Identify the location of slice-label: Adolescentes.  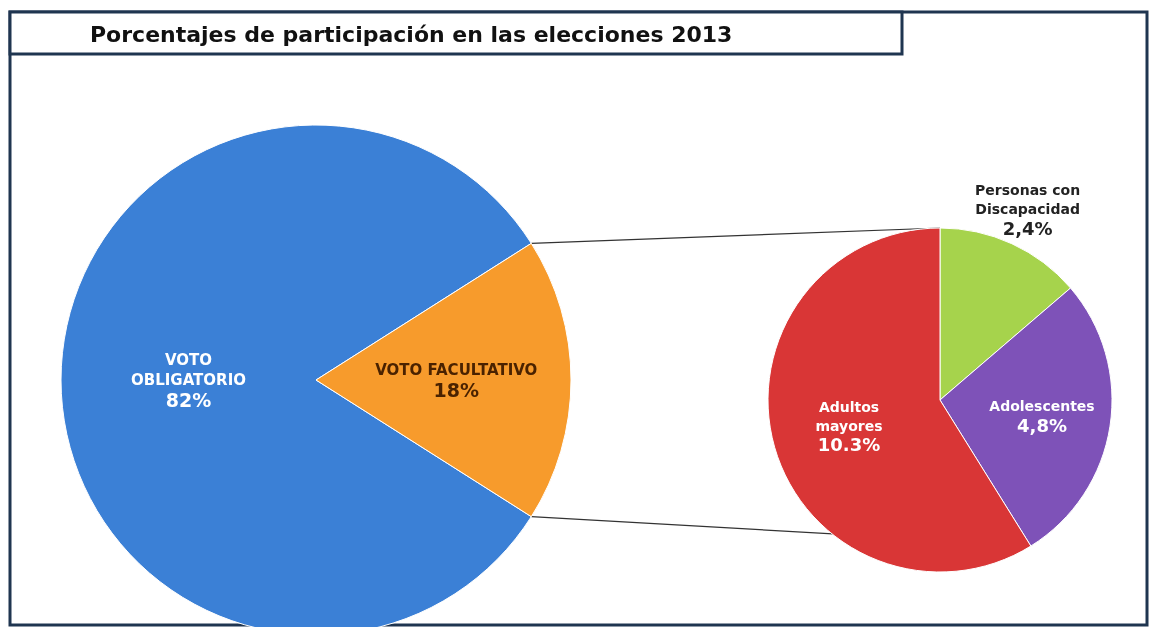
(1042, 406).